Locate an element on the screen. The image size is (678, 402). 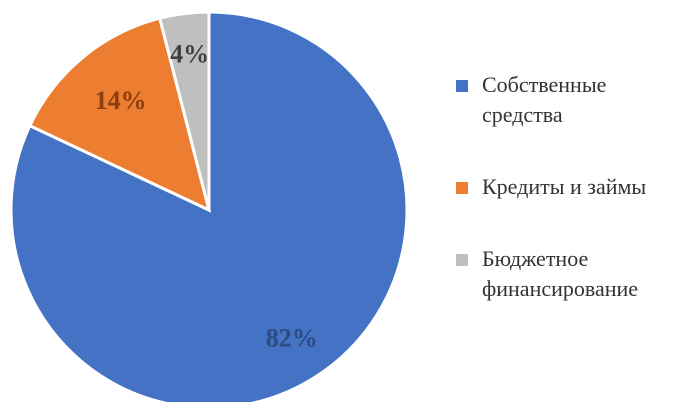
legend-item-own-funds: Собственные средства is located at coordinates (566, 100).